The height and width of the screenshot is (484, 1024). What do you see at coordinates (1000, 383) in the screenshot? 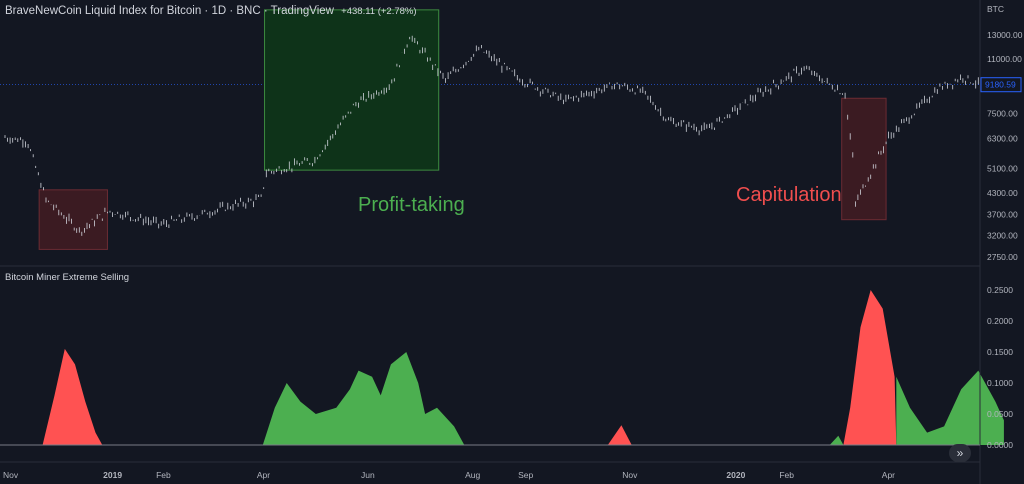
I see `indicator-tick-label: 0.1000` at bounding box center [1000, 383].